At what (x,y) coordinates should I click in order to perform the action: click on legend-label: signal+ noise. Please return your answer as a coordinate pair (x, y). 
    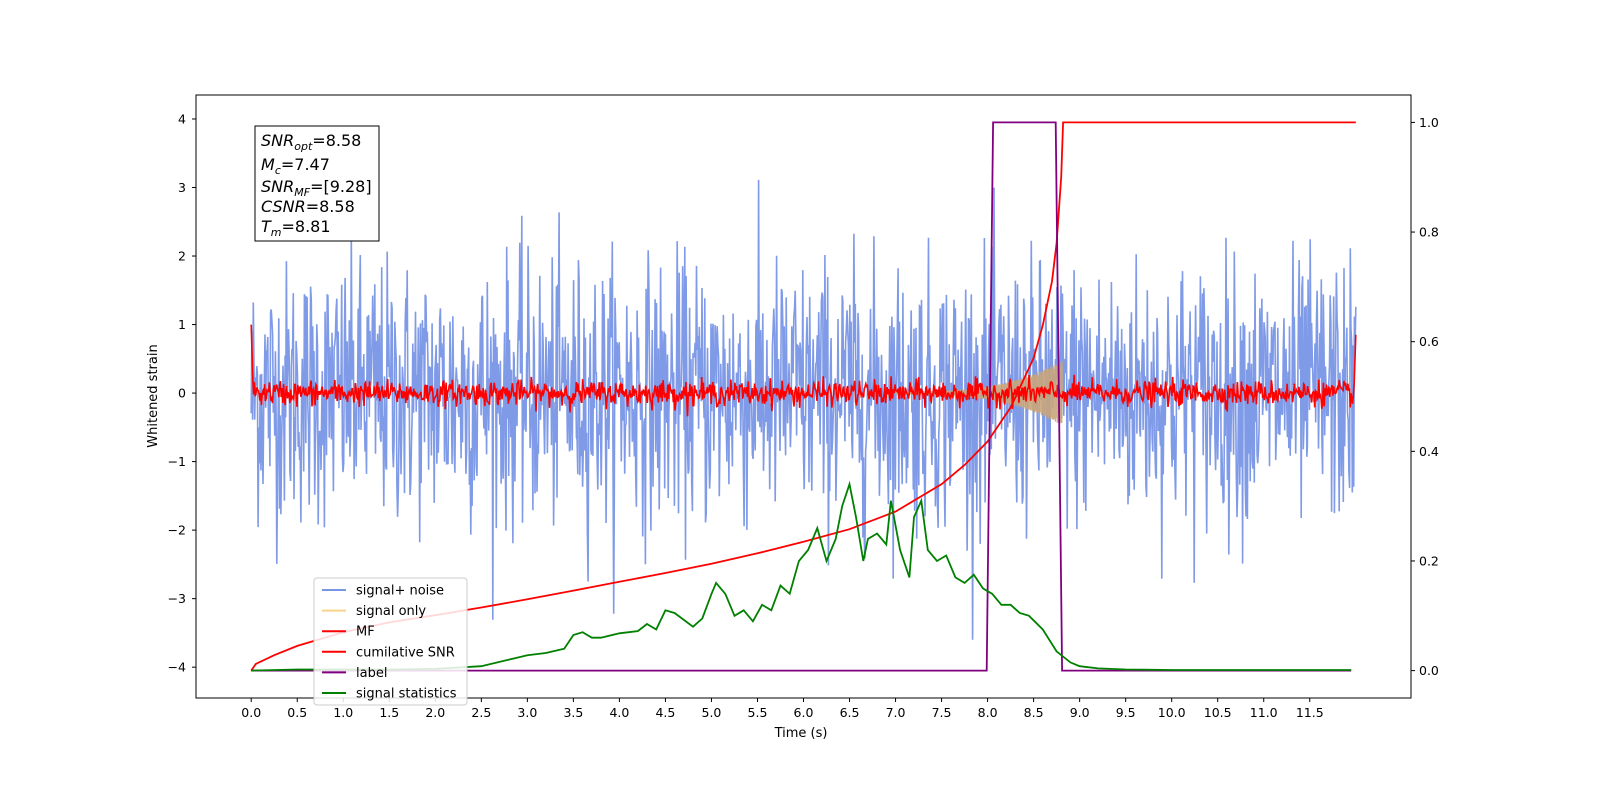
    Looking at the image, I should click on (400, 591).